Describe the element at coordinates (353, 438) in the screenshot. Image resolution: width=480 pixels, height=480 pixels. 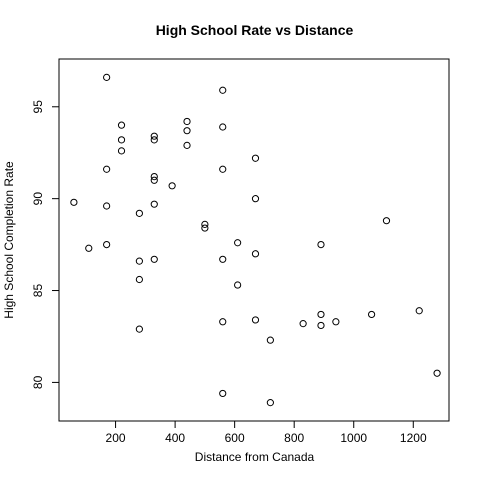
I see `x-tick-label: 1000` at that location.